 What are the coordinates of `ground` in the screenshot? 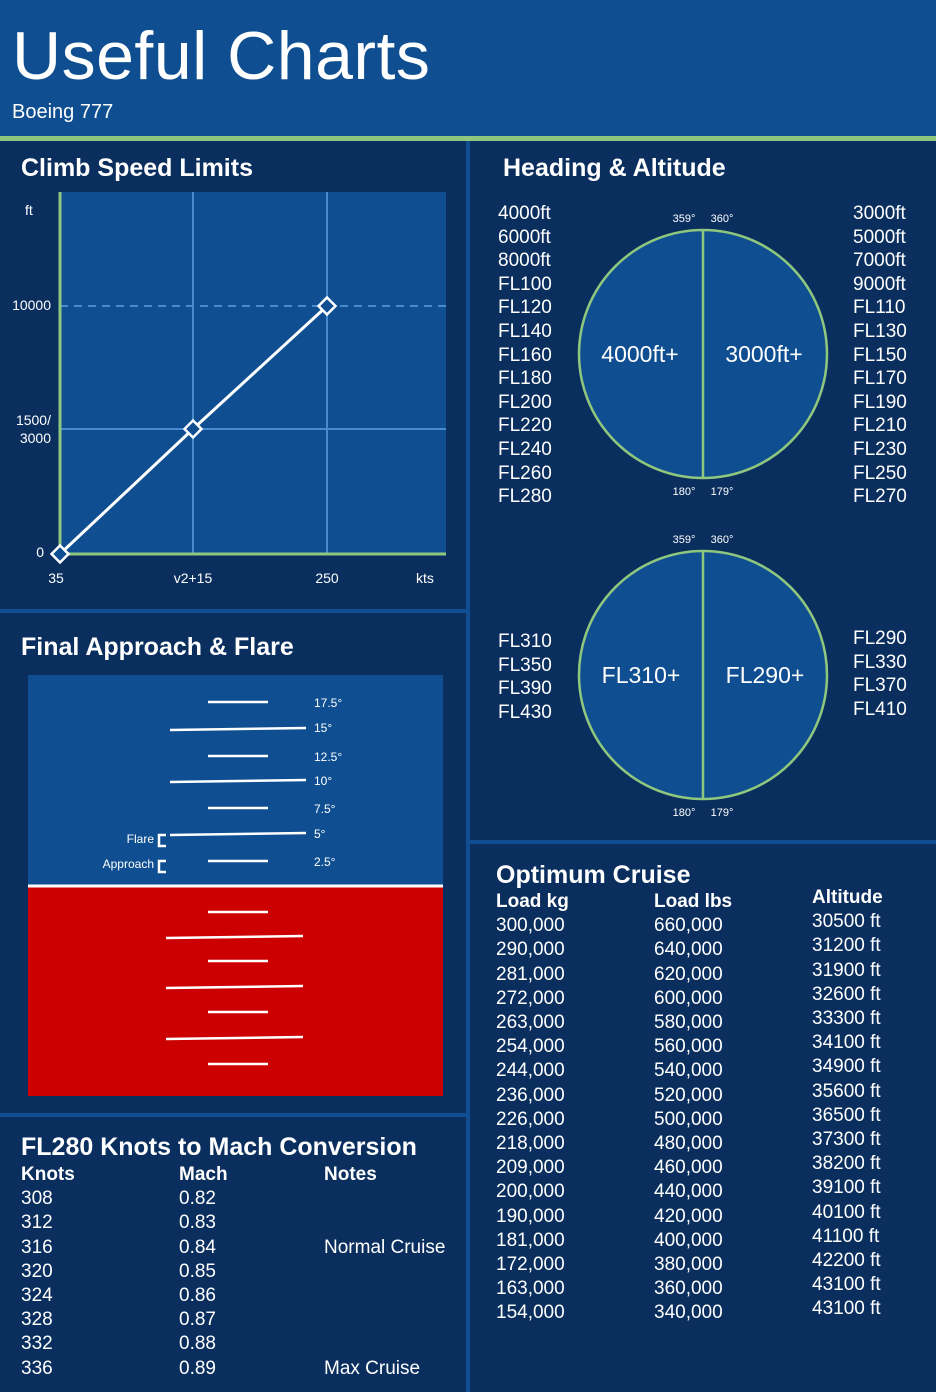 It's located at (235, 991).